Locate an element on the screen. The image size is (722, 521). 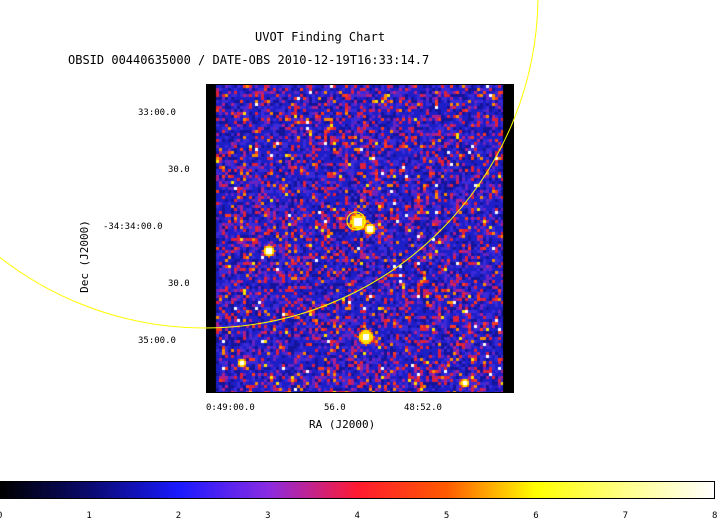
colorbar-tick-label: 2 is located at coordinates (178, 516).